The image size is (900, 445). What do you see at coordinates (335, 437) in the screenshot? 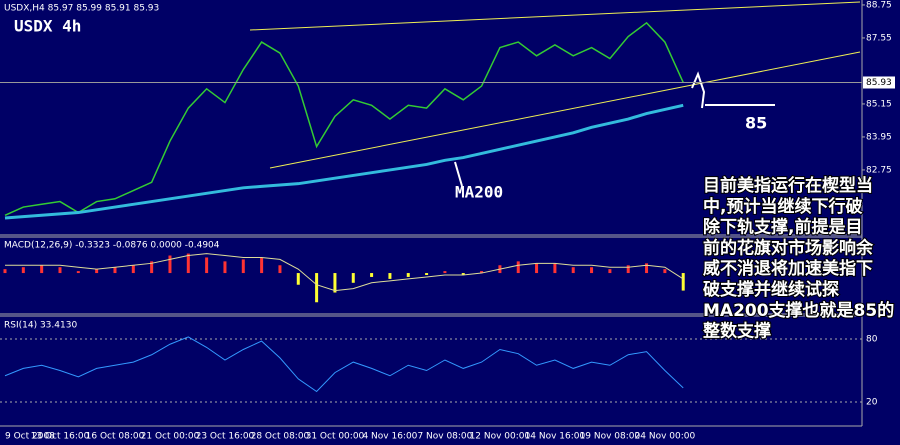
I see `x-tick-label: 31 Oct 00:00` at bounding box center [335, 437].